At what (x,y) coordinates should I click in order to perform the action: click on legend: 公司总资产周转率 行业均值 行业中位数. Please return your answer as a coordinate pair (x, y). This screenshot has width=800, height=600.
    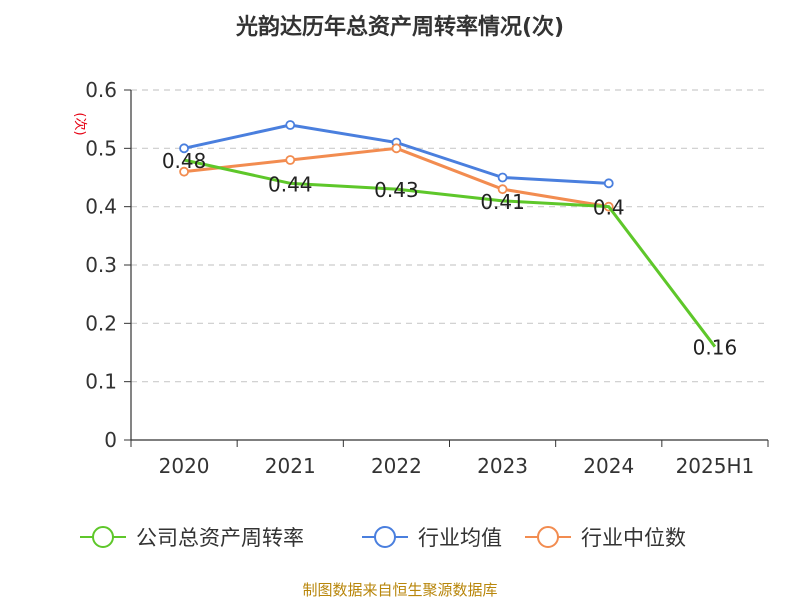
    Looking at the image, I should click on (383, 538).